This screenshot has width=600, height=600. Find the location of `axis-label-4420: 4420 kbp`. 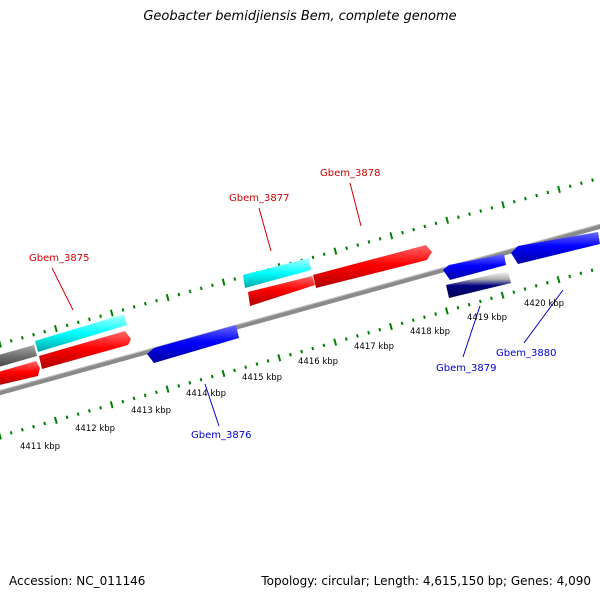

axis-label-4420: 4420 kbp is located at coordinates (544, 304).